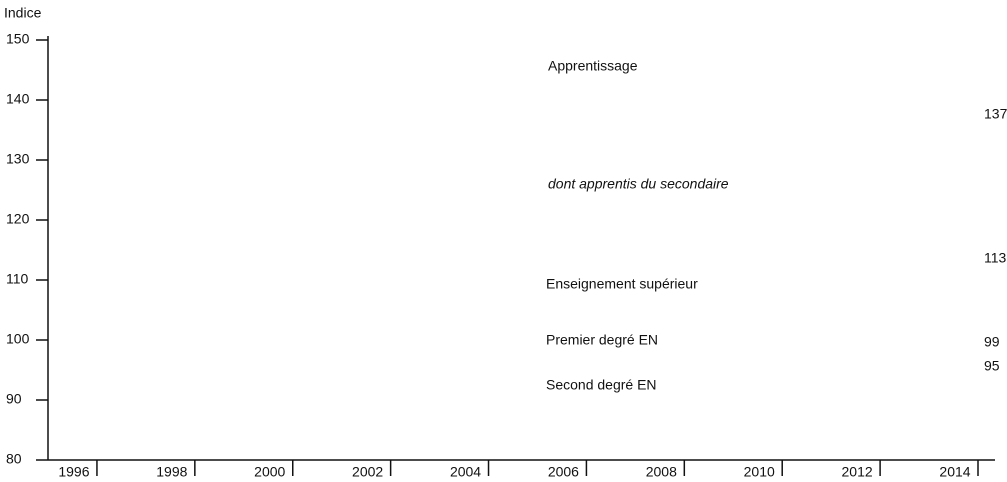 The width and height of the screenshot is (1007, 482). Describe the element at coordinates (465, 472) in the screenshot. I see `x-tick-label: 2004` at that location.